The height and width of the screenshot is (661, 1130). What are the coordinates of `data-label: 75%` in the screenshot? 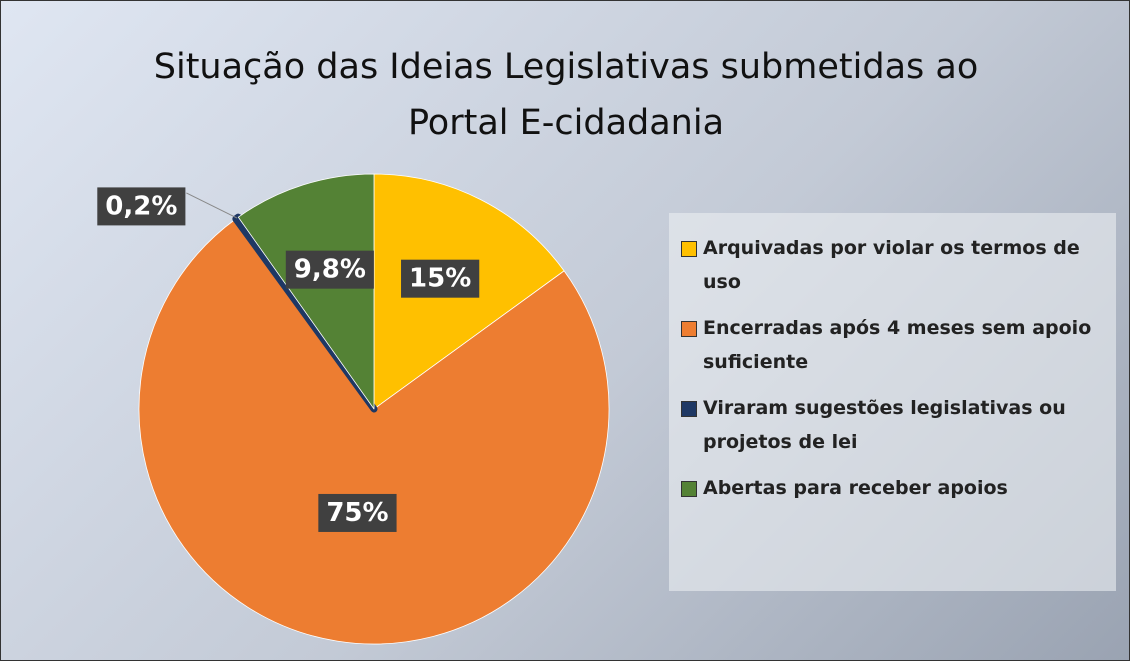 It's located at (357, 513).